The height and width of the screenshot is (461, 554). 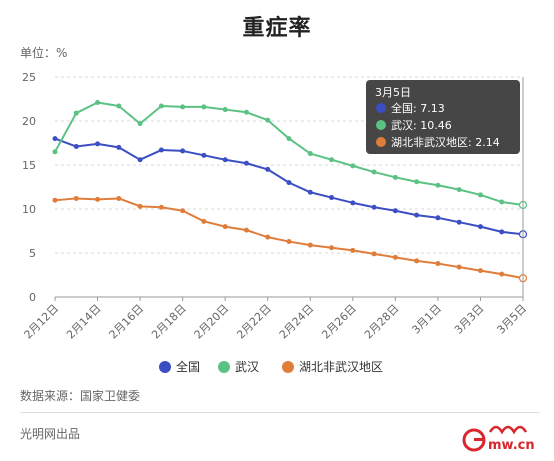 I want to click on tooltip-title: 3月5日, so click(x=393, y=92).